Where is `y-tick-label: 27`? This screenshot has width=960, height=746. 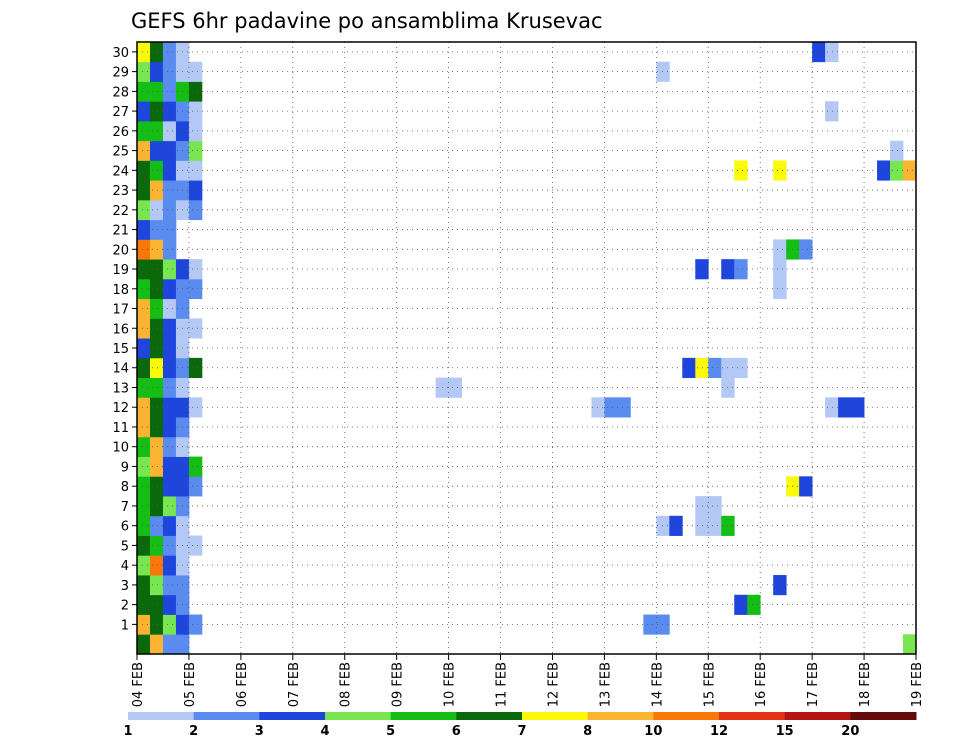 y-tick-label: 27 is located at coordinates (120, 112).